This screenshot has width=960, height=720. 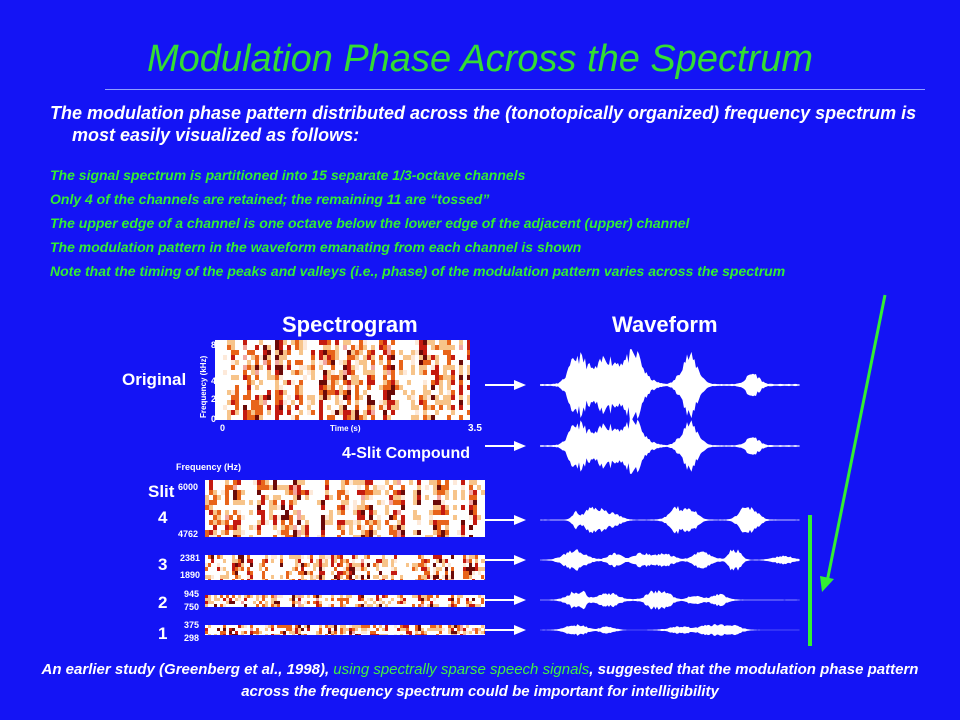 I want to click on band-edge: 6000, so click(x=188, y=487).